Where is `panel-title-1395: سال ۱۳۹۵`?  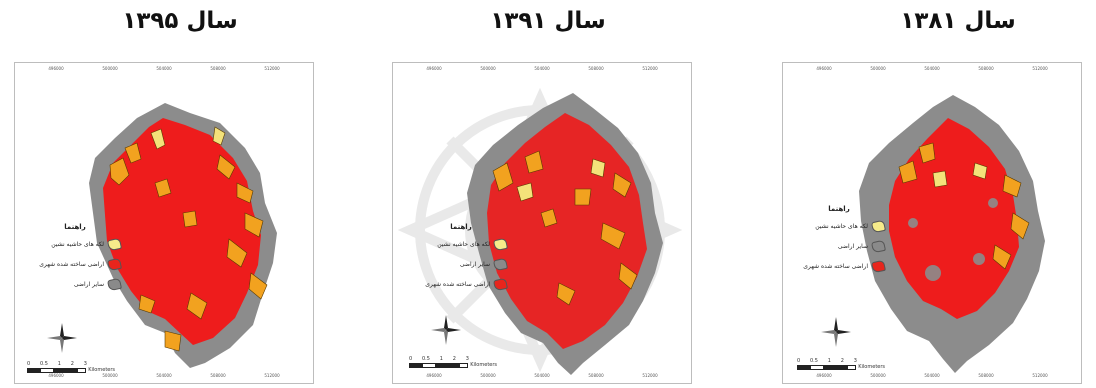 panel-title-1395: سال ۱۳۹۵ is located at coordinates (180, 21).